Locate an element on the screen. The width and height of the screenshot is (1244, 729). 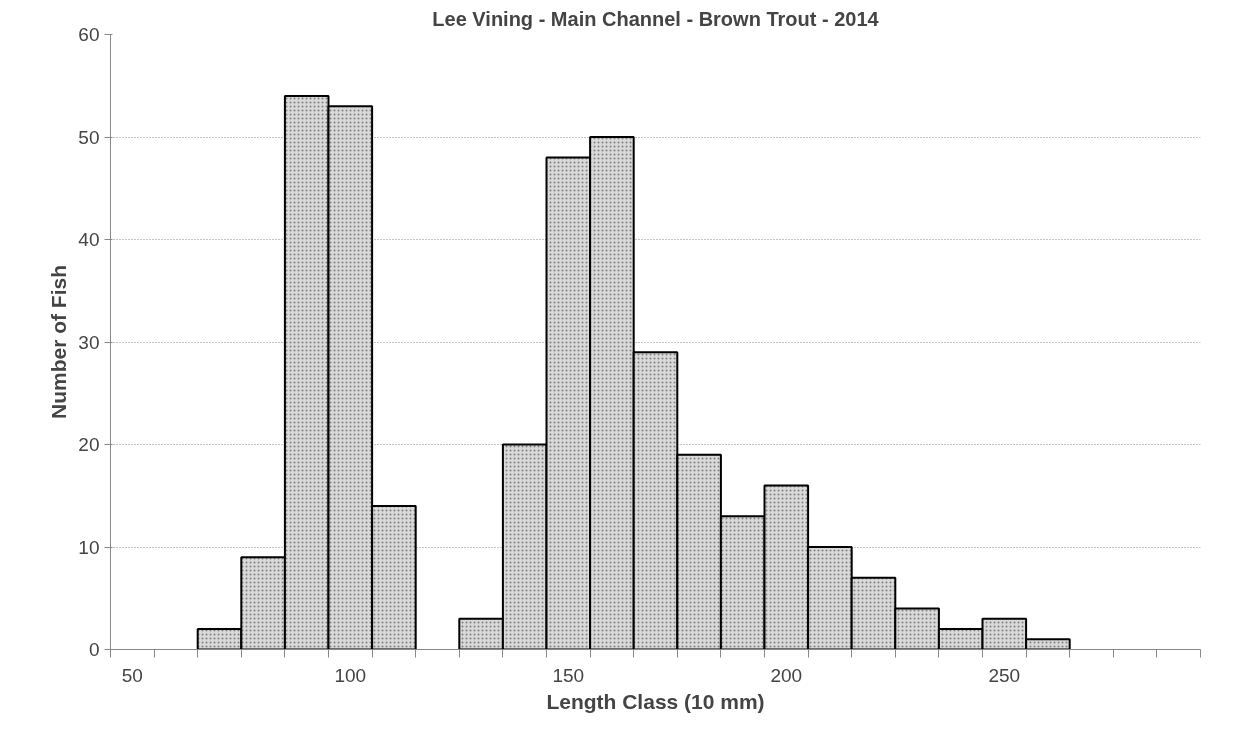
x-tick-label: 100 is located at coordinates (350, 675).